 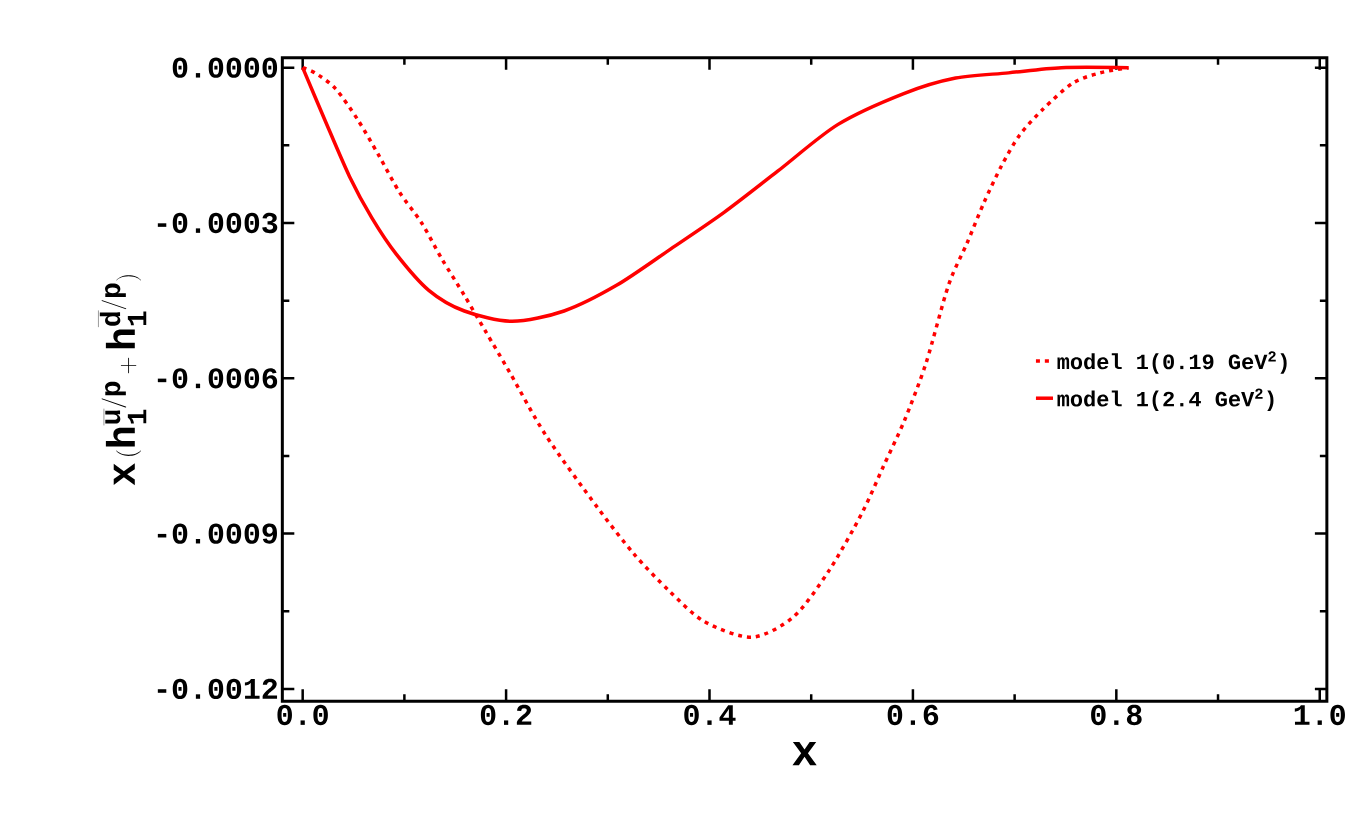 What do you see at coordinates (804, 754) in the screenshot?
I see `x-axis-title: x` at bounding box center [804, 754].